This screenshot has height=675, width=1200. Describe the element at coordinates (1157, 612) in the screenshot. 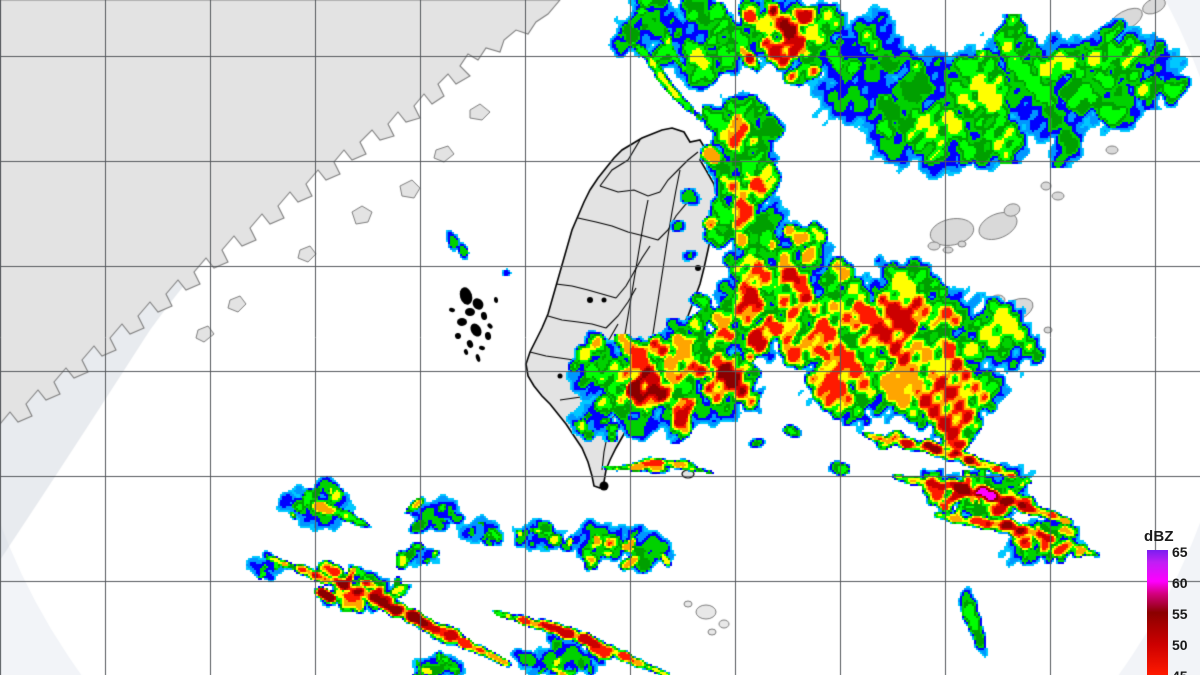

I see `legend-colorbar` at that location.